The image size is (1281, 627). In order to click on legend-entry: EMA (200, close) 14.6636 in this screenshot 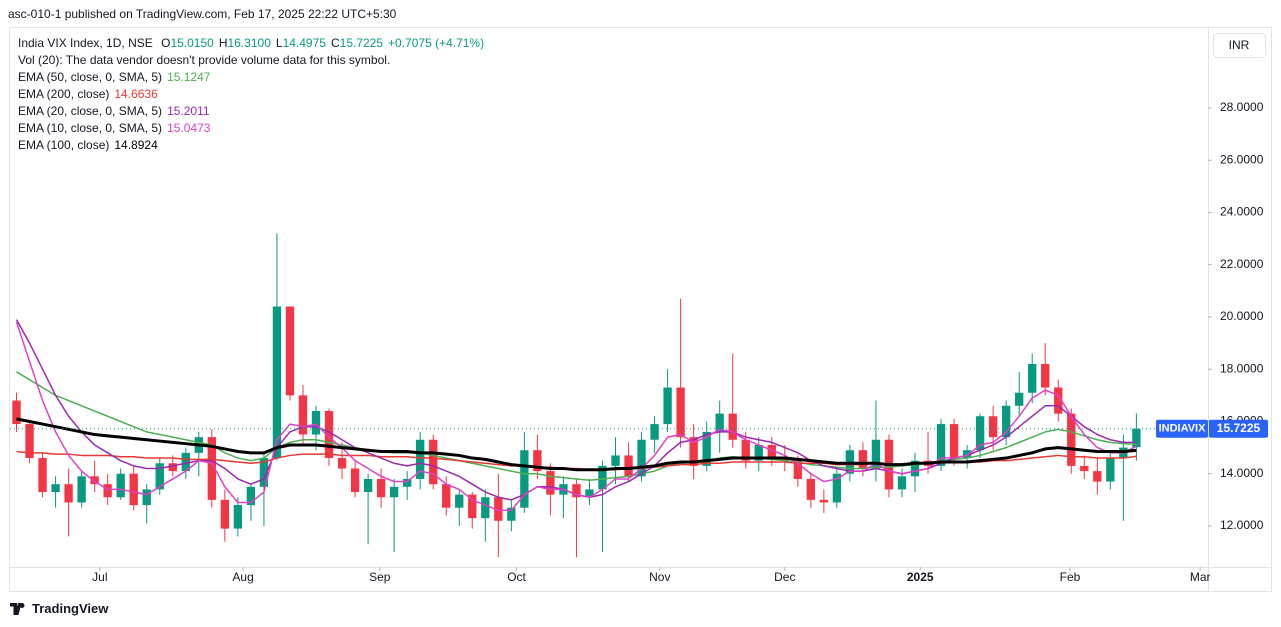, I will do `click(253, 94)`.